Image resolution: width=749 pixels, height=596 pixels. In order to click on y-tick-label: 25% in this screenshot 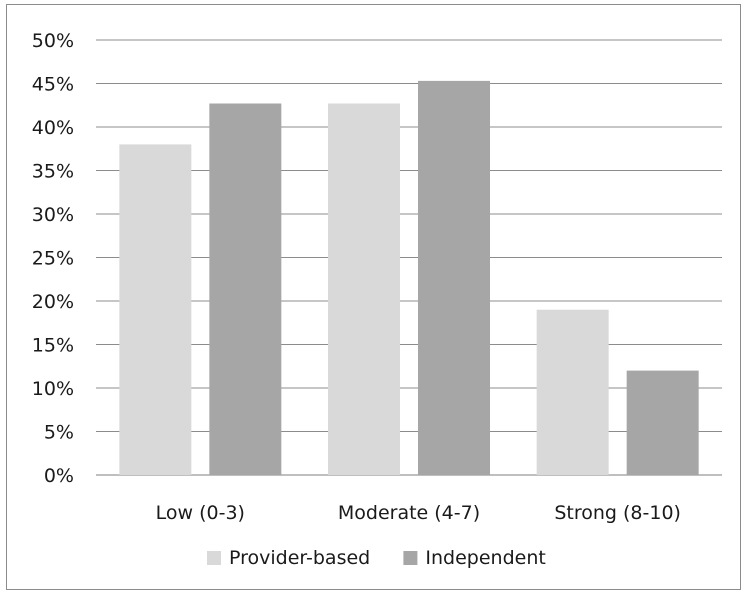, I will do `click(53, 259)`.